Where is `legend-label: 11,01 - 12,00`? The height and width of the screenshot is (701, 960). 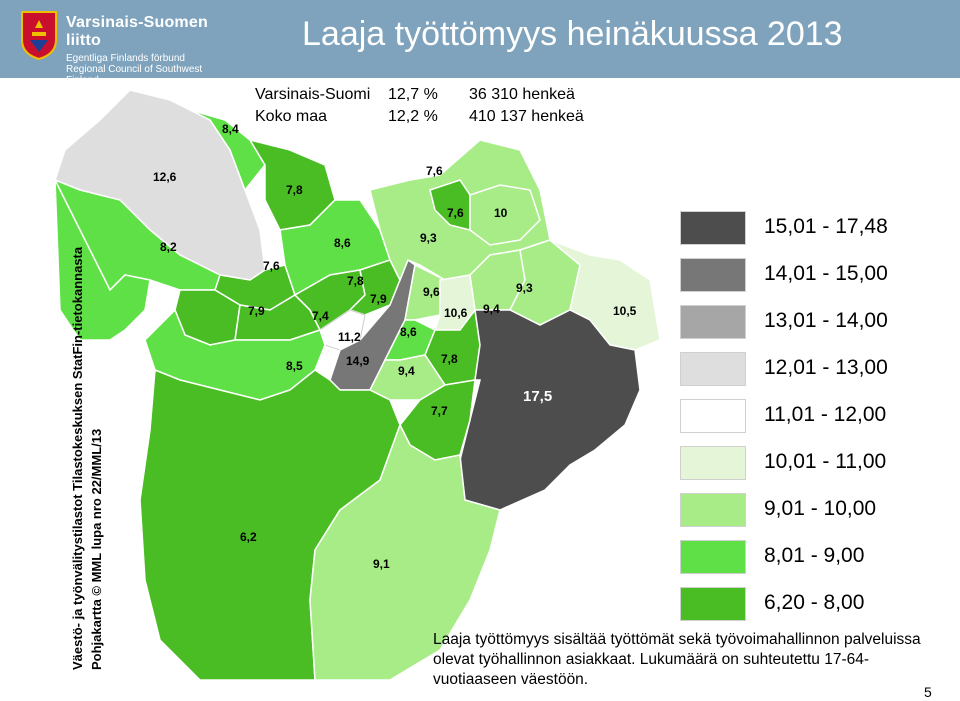
legend-label: 11,01 - 12,00 is located at coordinates (825, 414).